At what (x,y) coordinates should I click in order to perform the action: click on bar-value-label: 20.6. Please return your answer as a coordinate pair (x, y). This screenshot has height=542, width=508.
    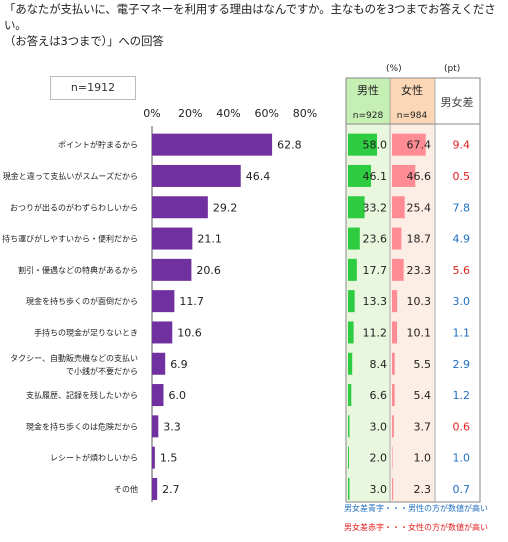
    Looking at the image, I should click on (208, 270).